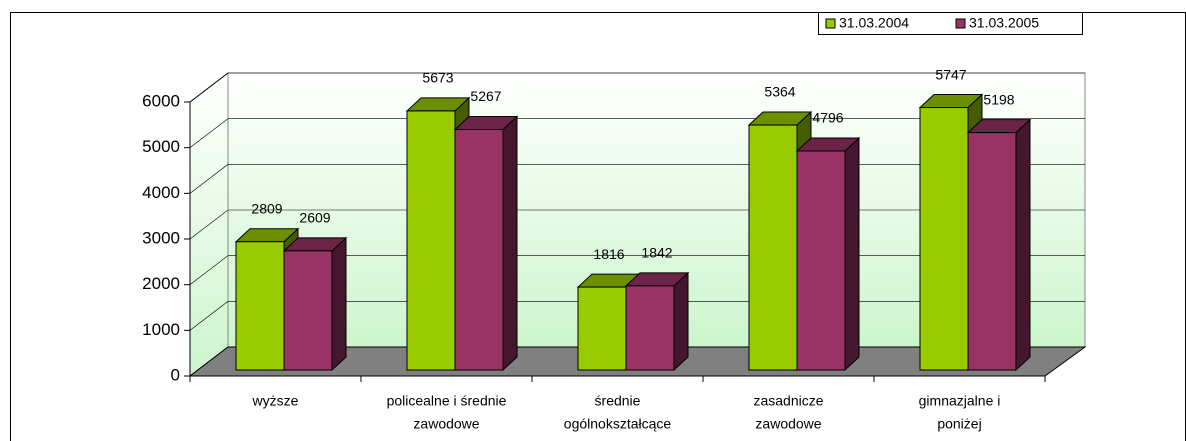 This screenshot has width=1186, height=441. Describe the element at coordinates (161, 329) in the screenshot. I see `y-tick-label: 1000` at that location.